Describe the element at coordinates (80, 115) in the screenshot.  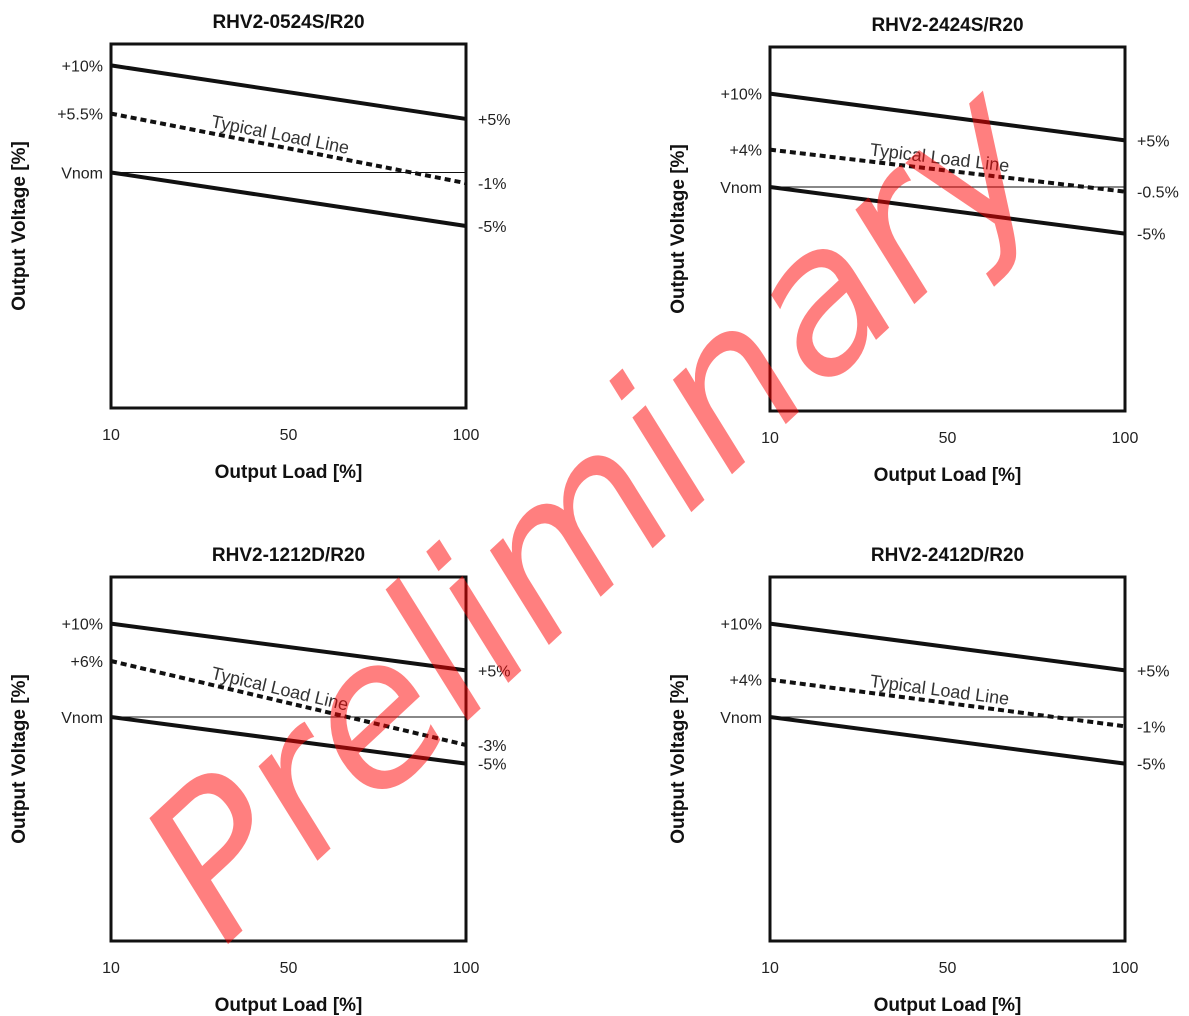
I see `left-level-label: +5.5%` at that location.